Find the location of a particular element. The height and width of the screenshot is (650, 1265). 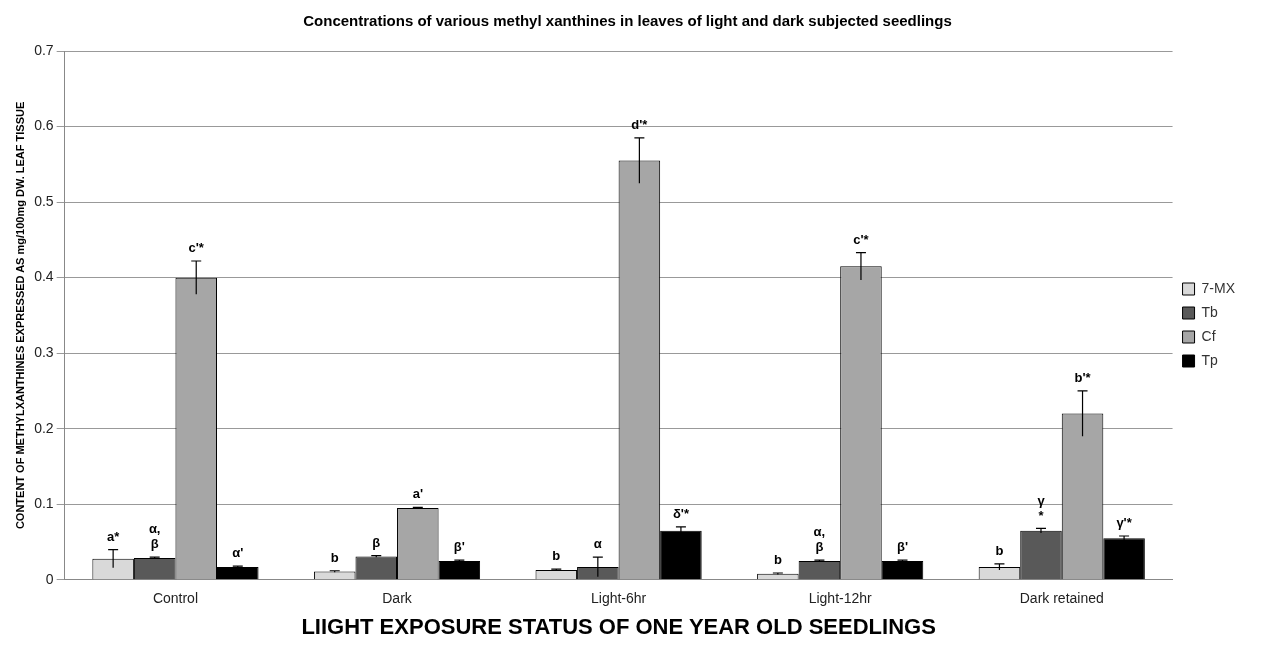

legend-label: Tp is located at coordinates (1210, 359).